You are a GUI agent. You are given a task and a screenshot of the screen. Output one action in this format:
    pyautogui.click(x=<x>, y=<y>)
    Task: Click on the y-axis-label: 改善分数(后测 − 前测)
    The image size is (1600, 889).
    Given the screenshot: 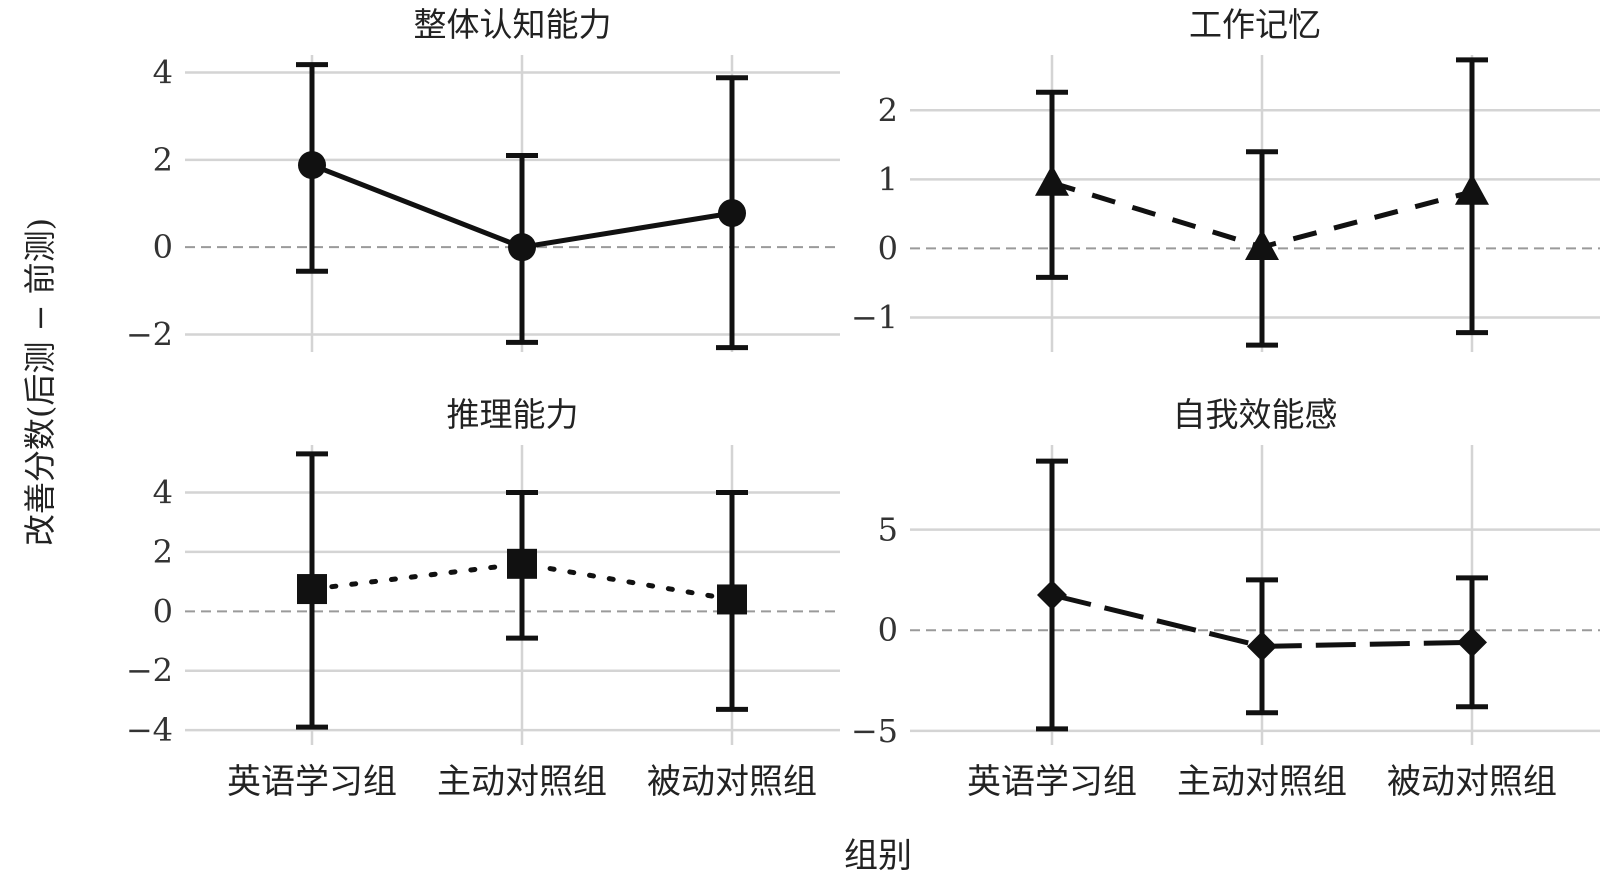 What is the action you would take?
    pyautogui.click(x=40, y=382)
    